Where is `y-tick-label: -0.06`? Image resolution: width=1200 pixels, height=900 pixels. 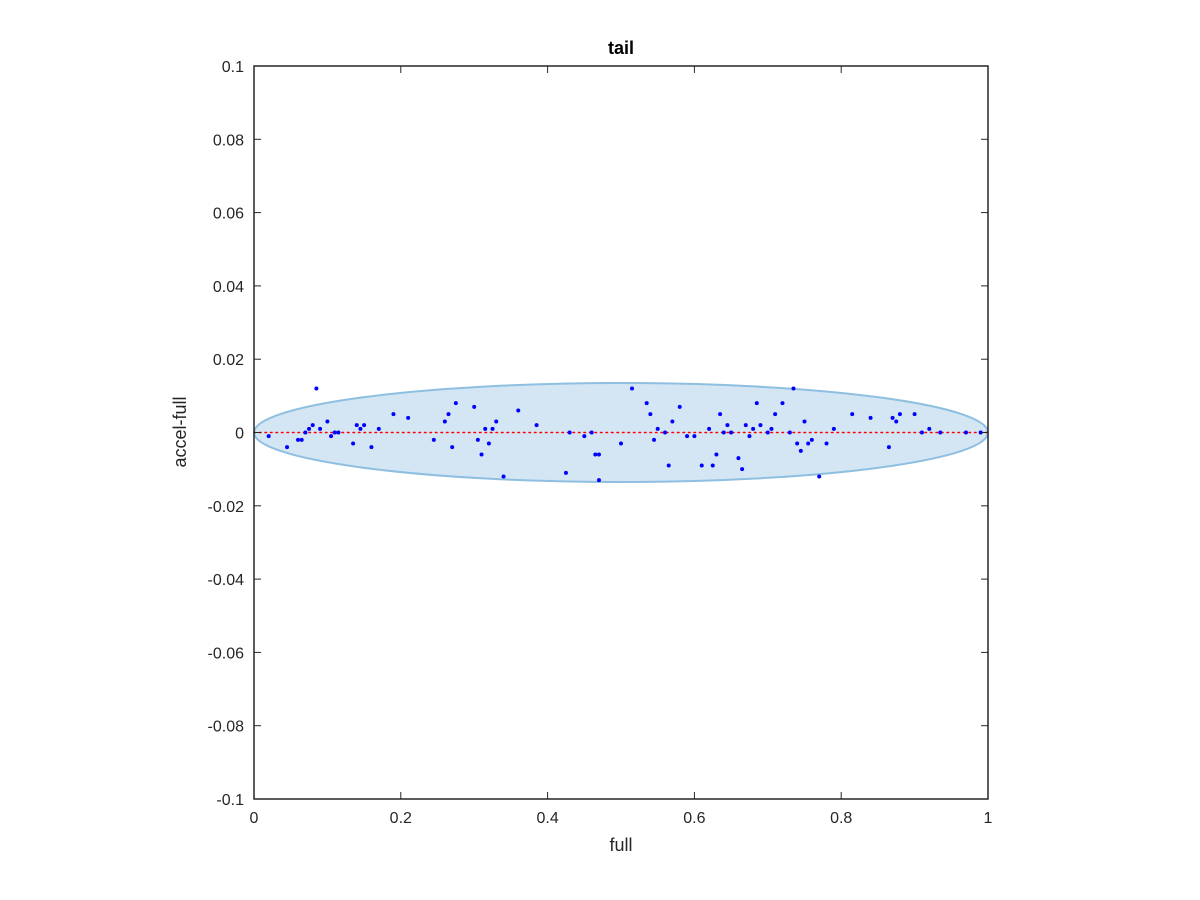 y-tick-label: -0.06 is located at coordinates (226, 653).